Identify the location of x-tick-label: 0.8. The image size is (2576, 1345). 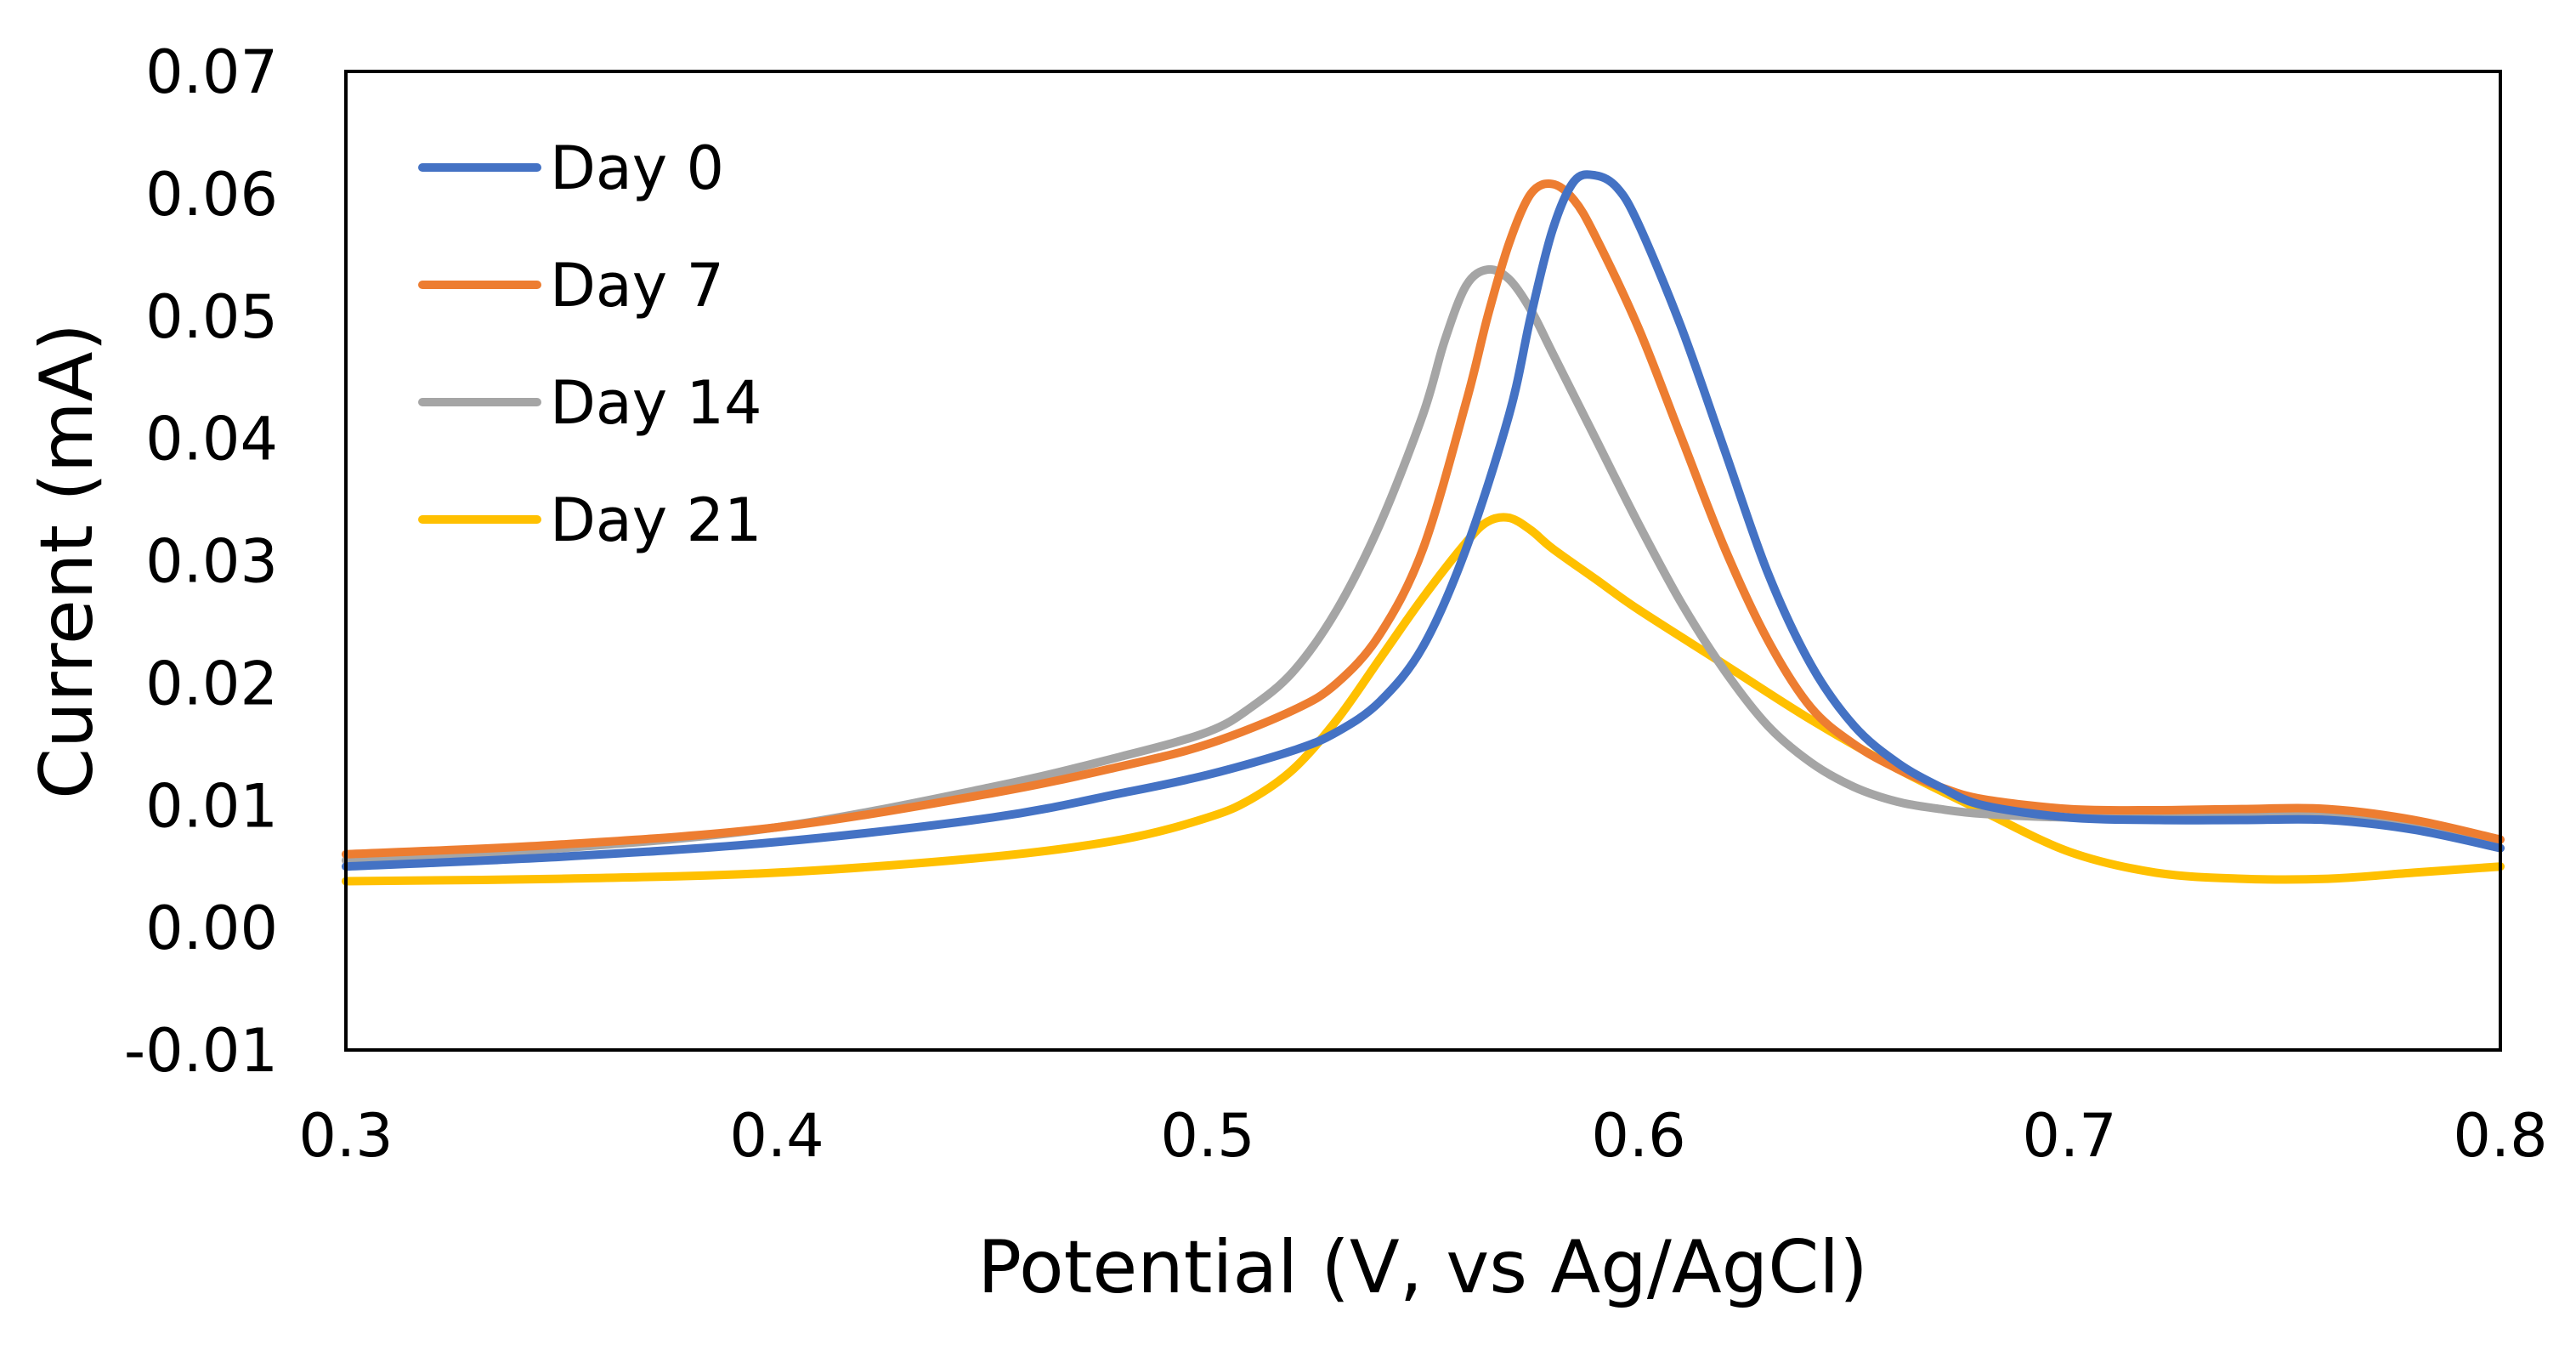
(2500, 1136).